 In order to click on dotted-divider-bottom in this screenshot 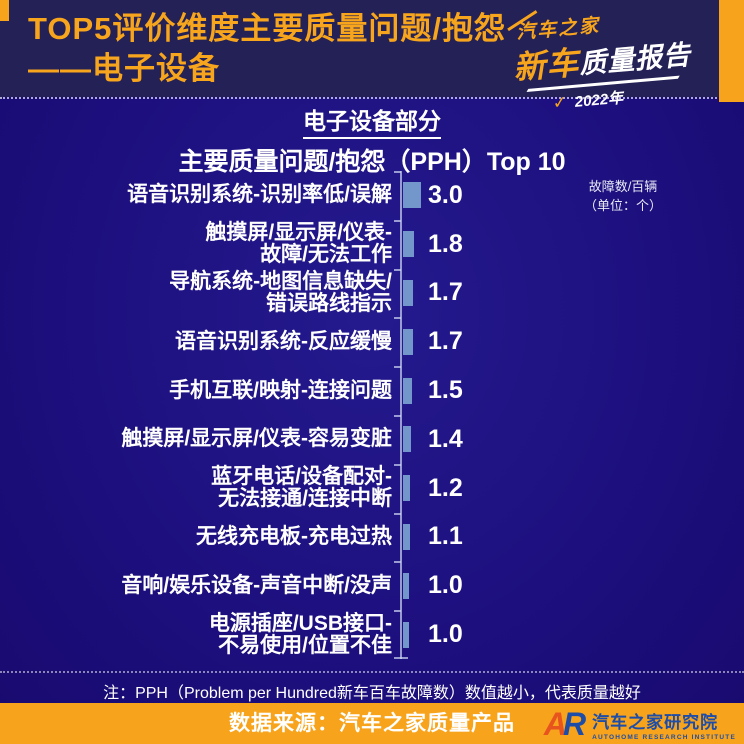, I will do `click(372, 672)`.